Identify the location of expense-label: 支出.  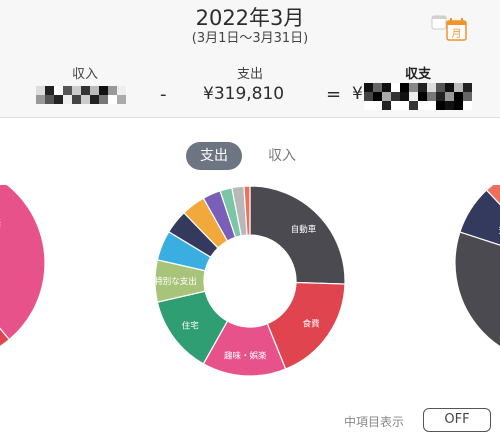
(249, 74).